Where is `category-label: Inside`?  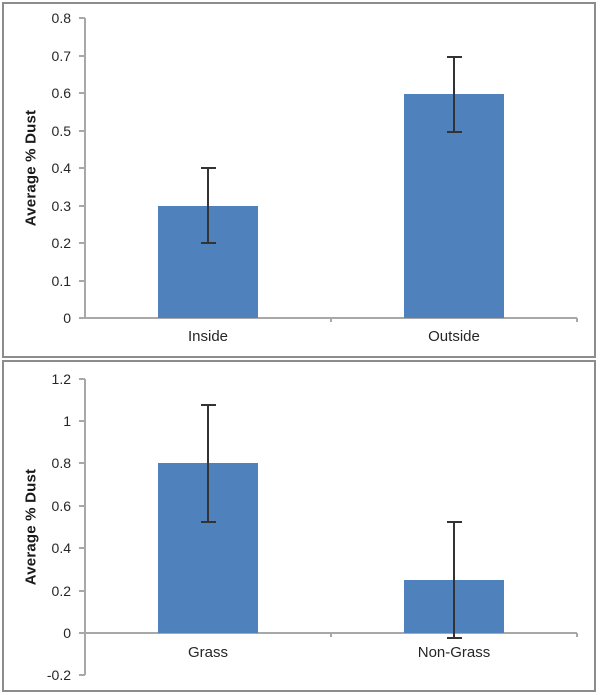 category-label: Inside is located at coordinates (208, 336).